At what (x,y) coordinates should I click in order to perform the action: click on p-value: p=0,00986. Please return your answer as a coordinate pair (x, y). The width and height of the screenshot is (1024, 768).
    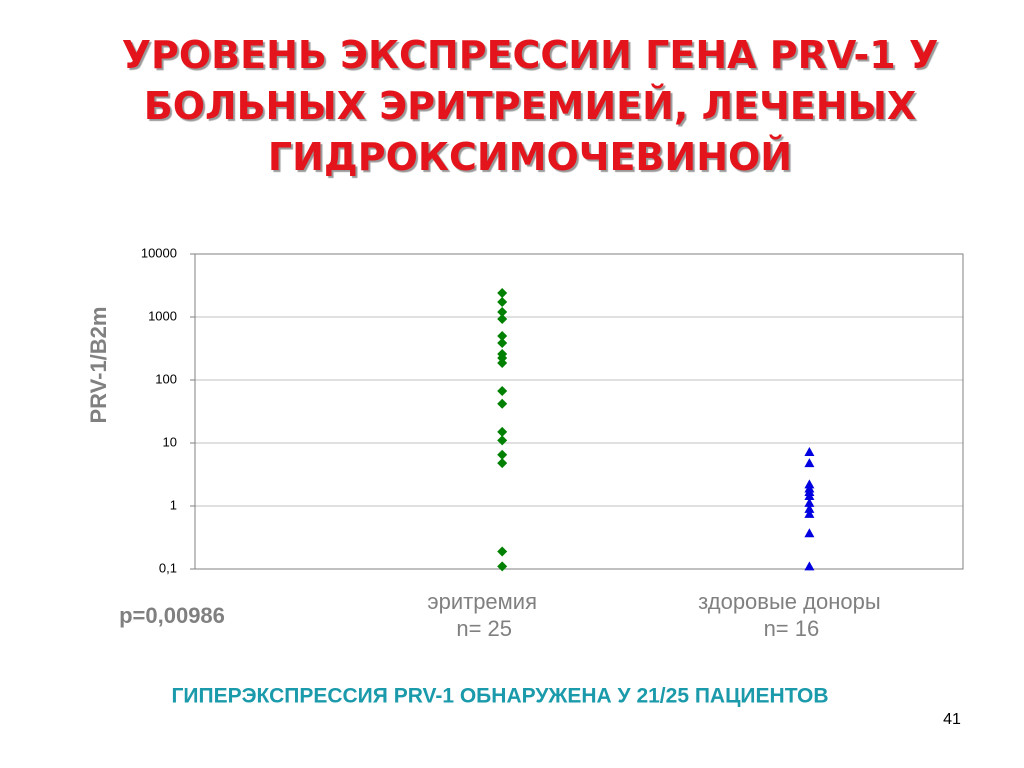
    Looking at the image, I should click on (172, 615).